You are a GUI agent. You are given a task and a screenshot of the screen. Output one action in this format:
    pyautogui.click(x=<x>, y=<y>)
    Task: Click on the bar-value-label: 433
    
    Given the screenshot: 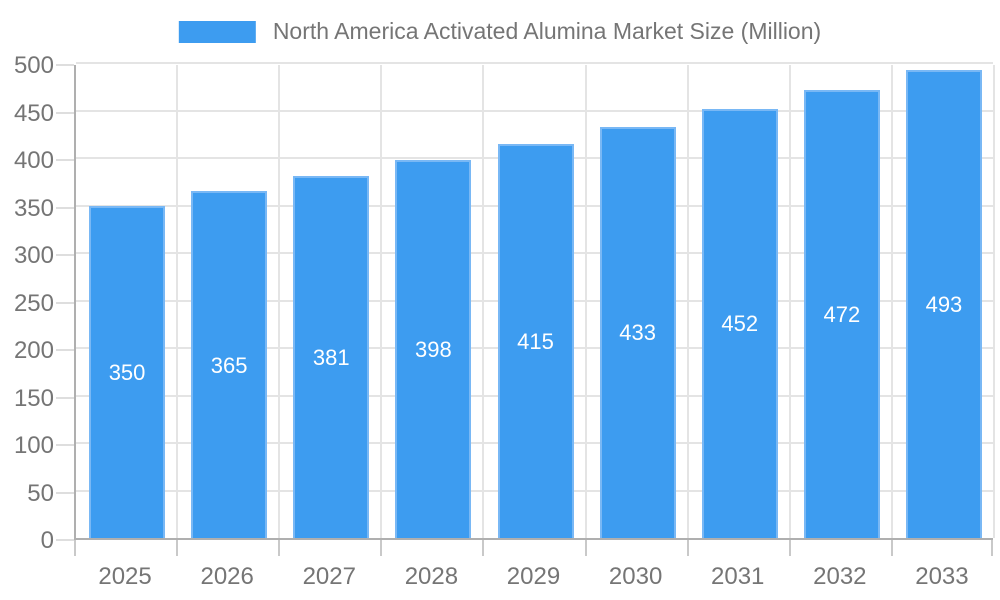 What is the action you would take?
    pyautogui.click(x=637, y=333)
    